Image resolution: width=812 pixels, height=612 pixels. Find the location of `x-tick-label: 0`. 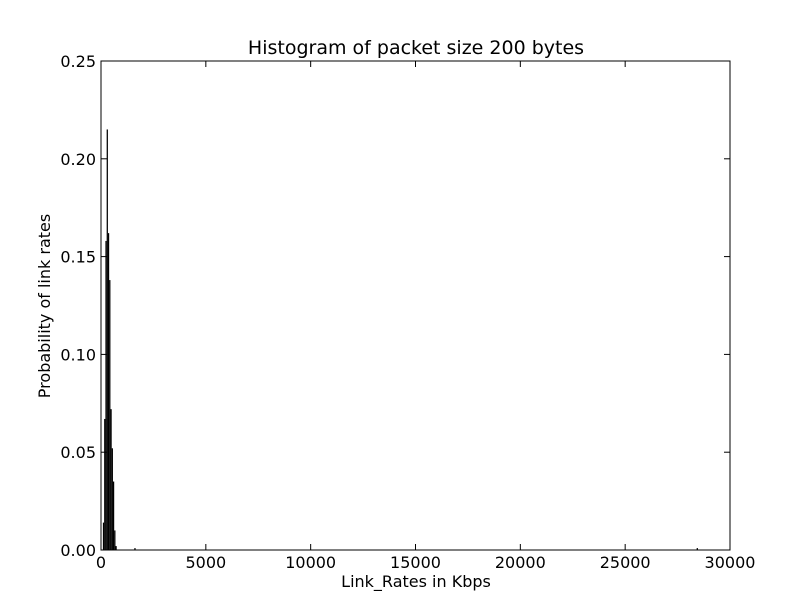

x-tick-label: 0 is located at coordinates (101, 562).